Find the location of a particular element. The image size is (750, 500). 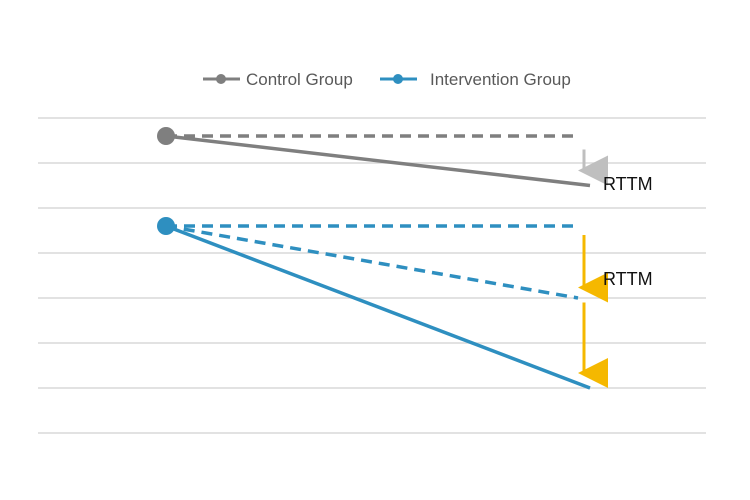

legend-label-intervention: Intervention Group is located at coordinates (500, 79).